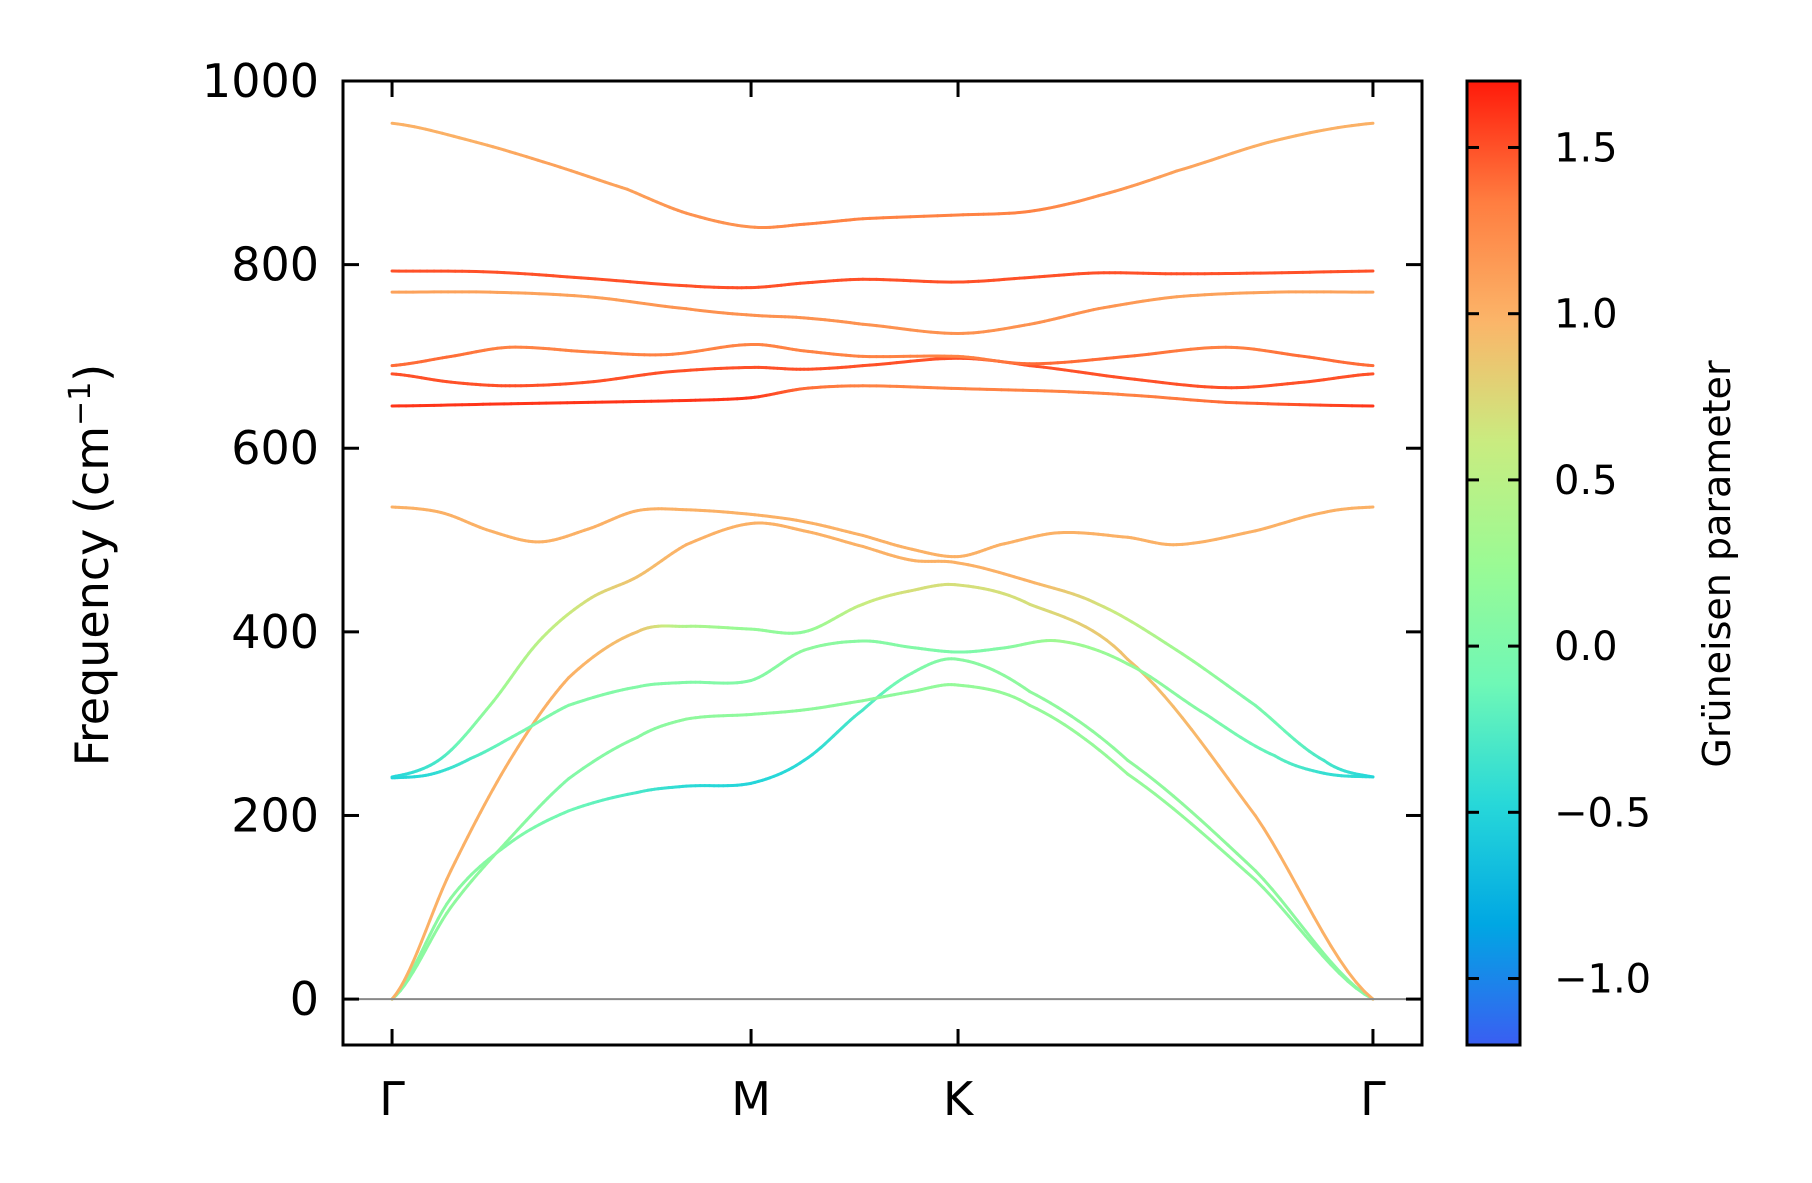  What do you see at coordinates (1717, 564) in the screenshot?
I see `colorbar-title: Grüneisen parameter` at bounding box center [1717, 564].